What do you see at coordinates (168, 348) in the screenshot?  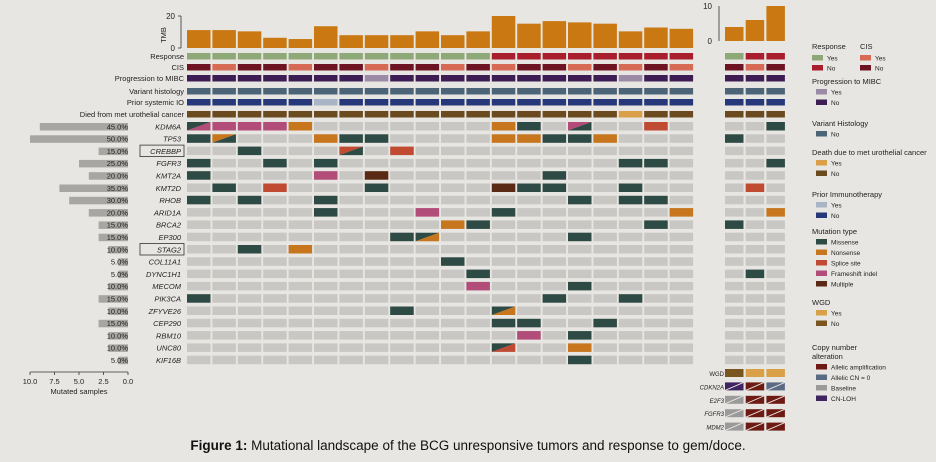 I see `gene-name: UNC80` at bounding box center [168, 348].